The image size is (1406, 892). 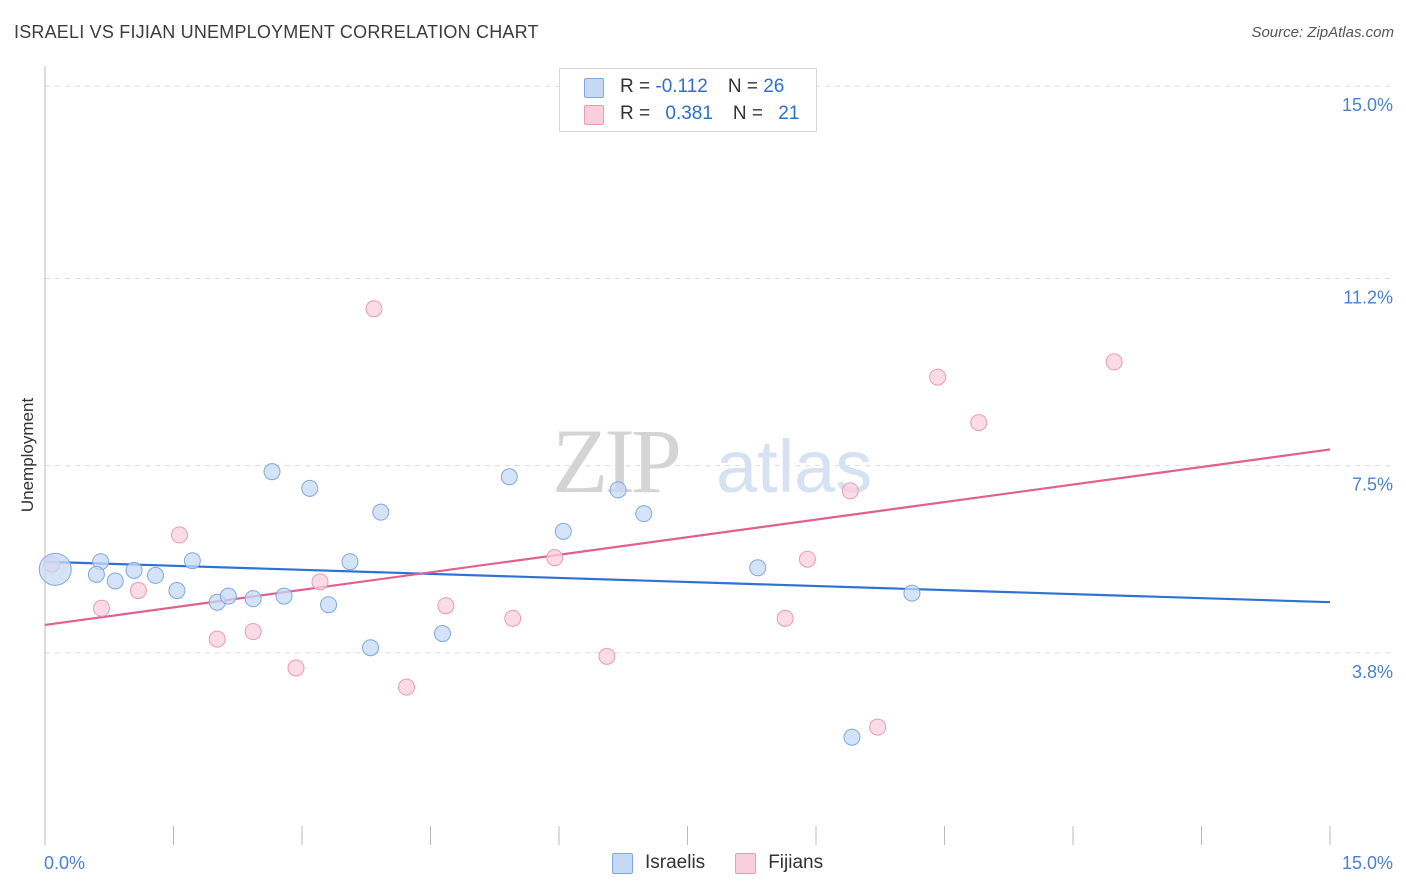 I want to click on x-tick-labels: 0.0% 15.0%, so click(x=718, y=863).